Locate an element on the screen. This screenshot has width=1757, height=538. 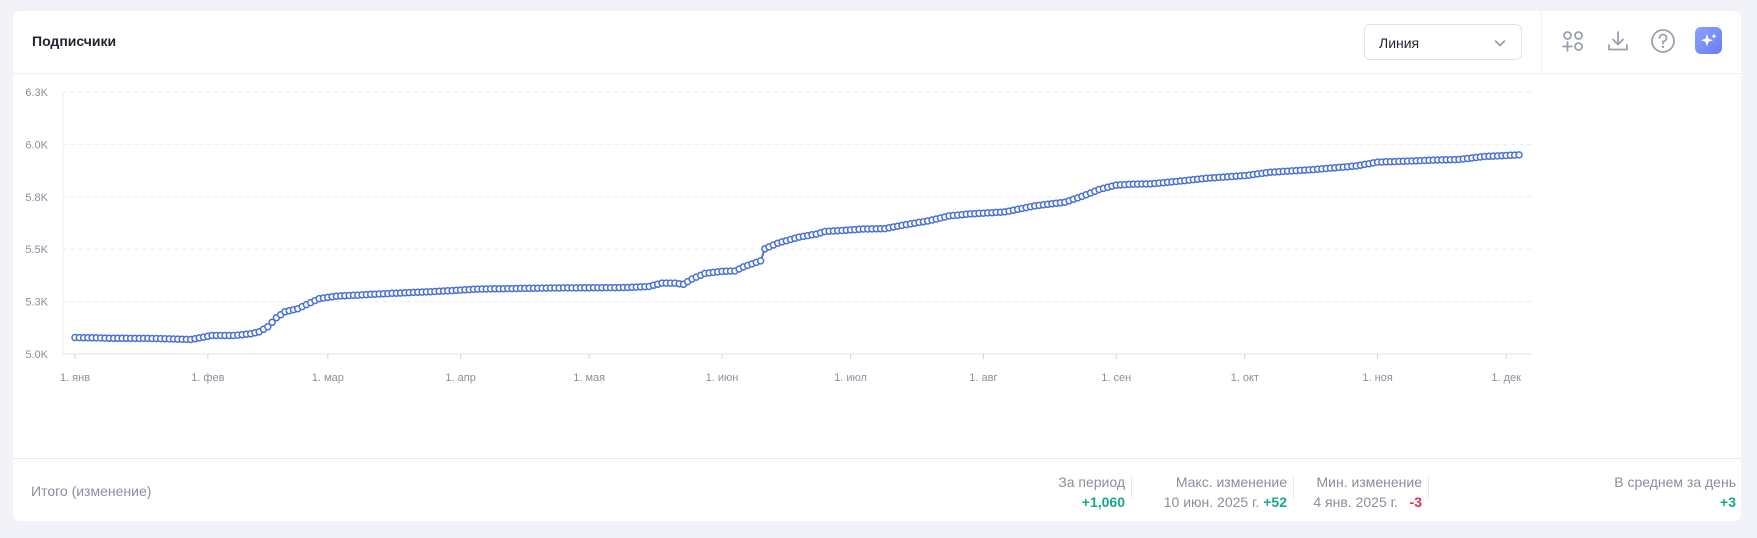
download-button is located at coordinates (1618, 41).